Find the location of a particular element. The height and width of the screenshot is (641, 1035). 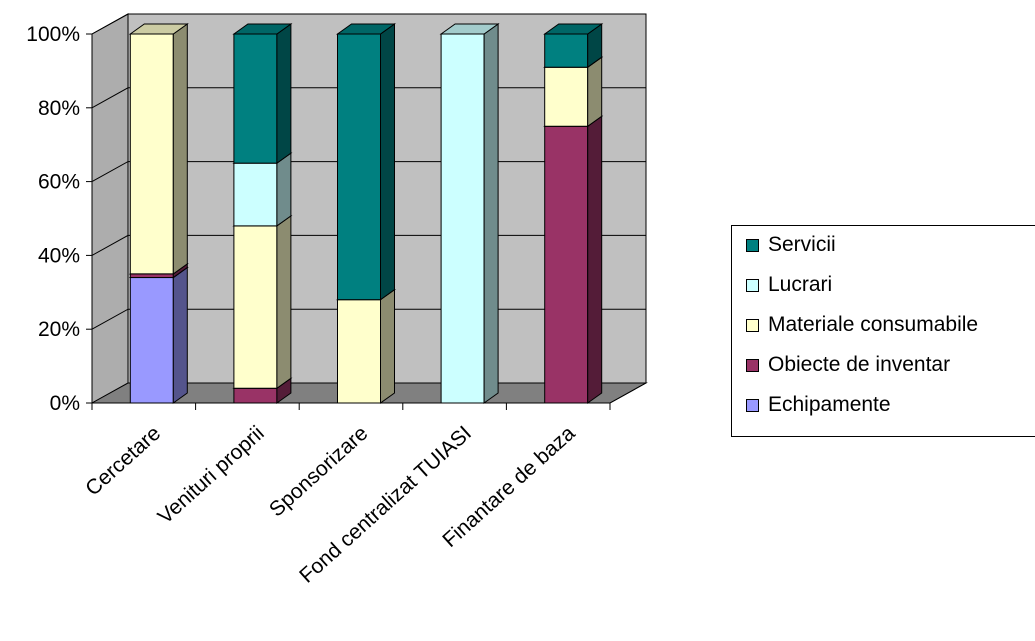

legend-item: Echipamente is located at coordinates (818, 405).